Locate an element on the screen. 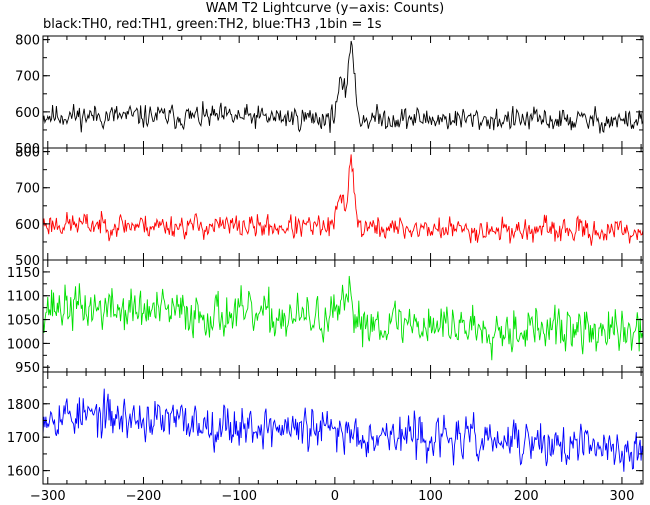 Image resolution: width=650 pixels, height=505 pixels. y-tick-label: 1000 is located at coordinates (23, 344).